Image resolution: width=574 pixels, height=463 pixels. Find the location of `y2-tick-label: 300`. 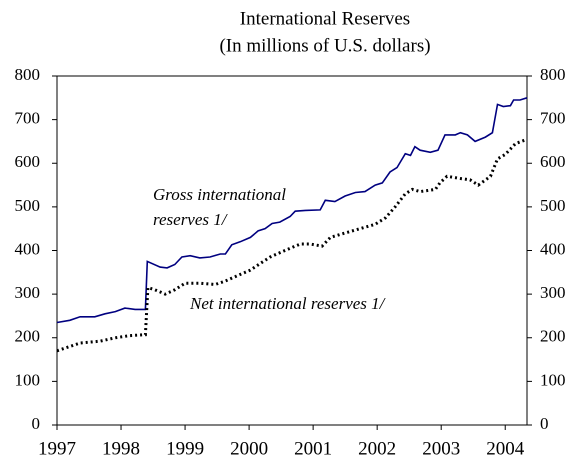

y2-tick-label: 300 is located at coordinates (553, 292).